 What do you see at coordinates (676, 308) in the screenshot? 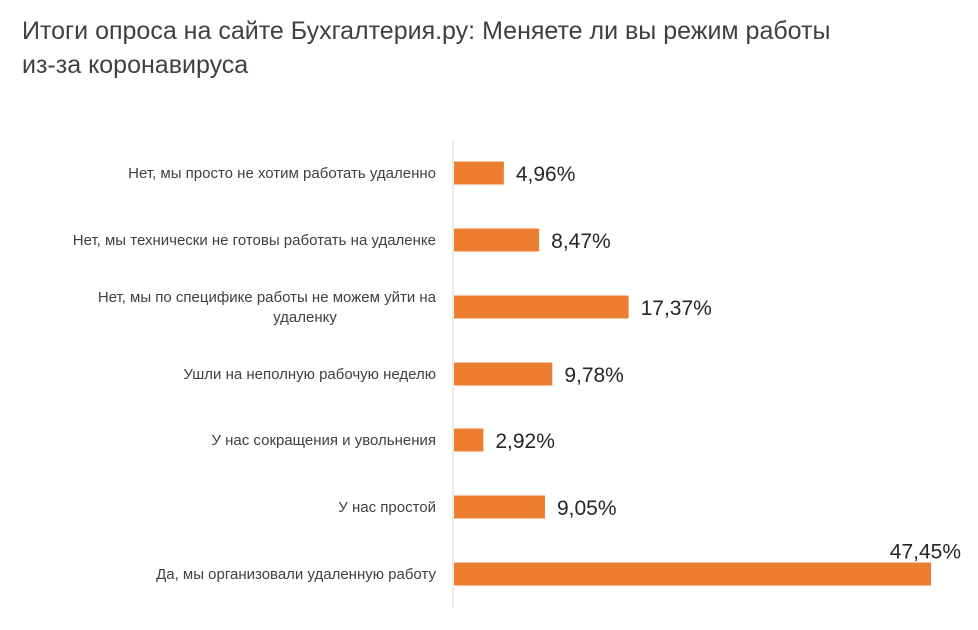
I see `value-label: 17,37%` at bounding box center [676, 308].